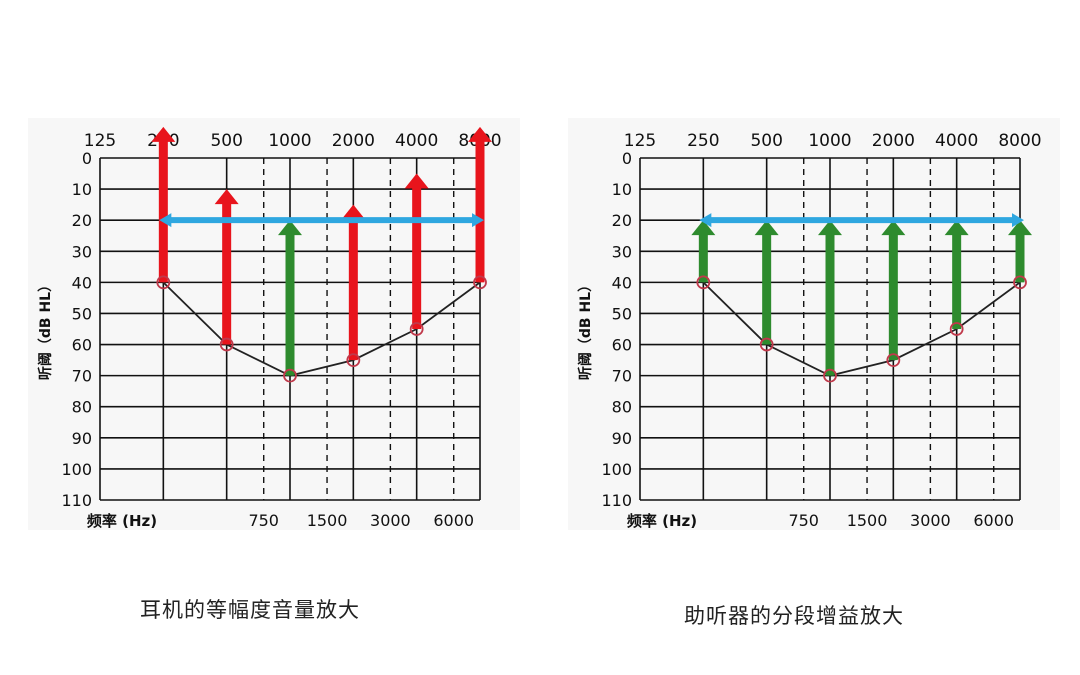 The height and width of the screenshot is (675, 1080). I want to click on caption-left: 耳机的等幅度音量放大, so click(250, 610).